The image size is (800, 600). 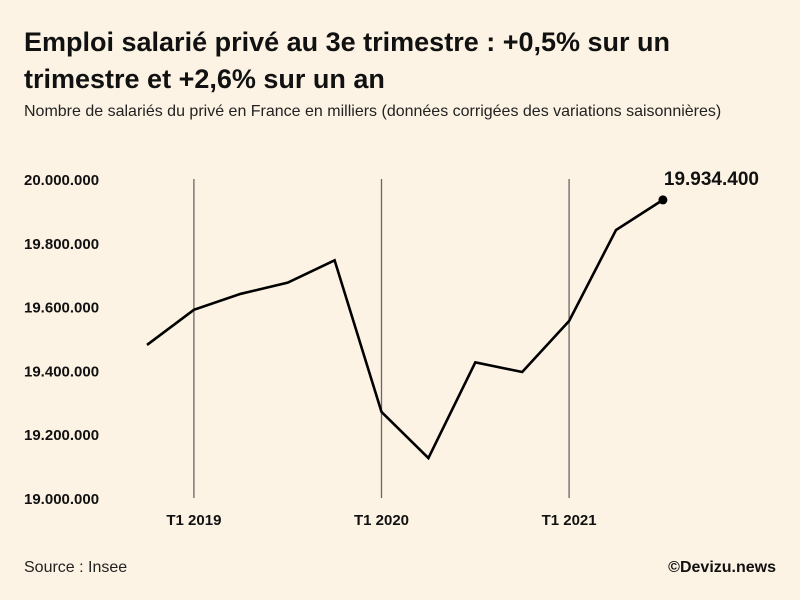 I want to click on data-point-last, so click(x=663, y=200).